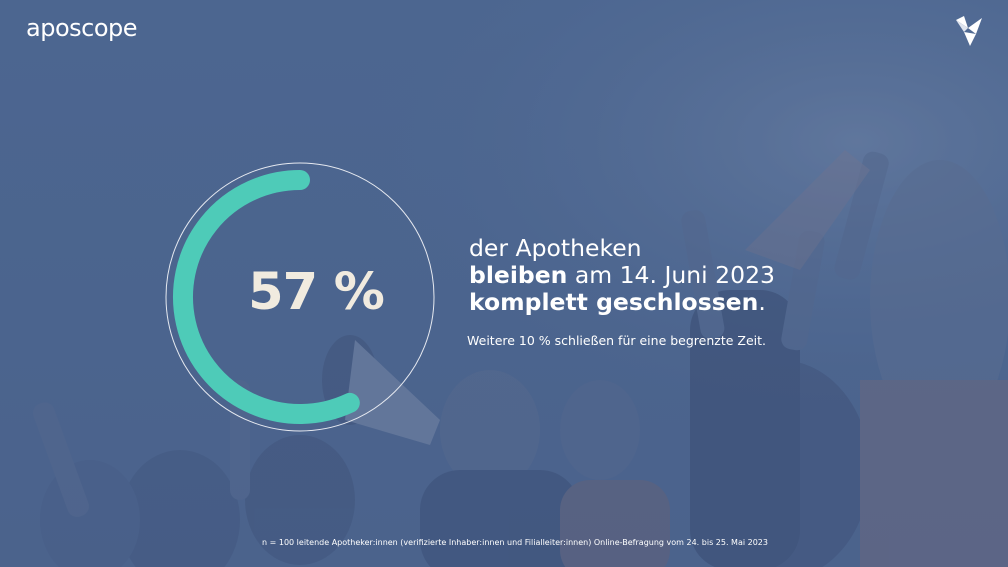  What do you see at coordinates (555, 248) in the screenshot?
I see `headline-line-1: der Apotheken` at bounding box center [555, 248].